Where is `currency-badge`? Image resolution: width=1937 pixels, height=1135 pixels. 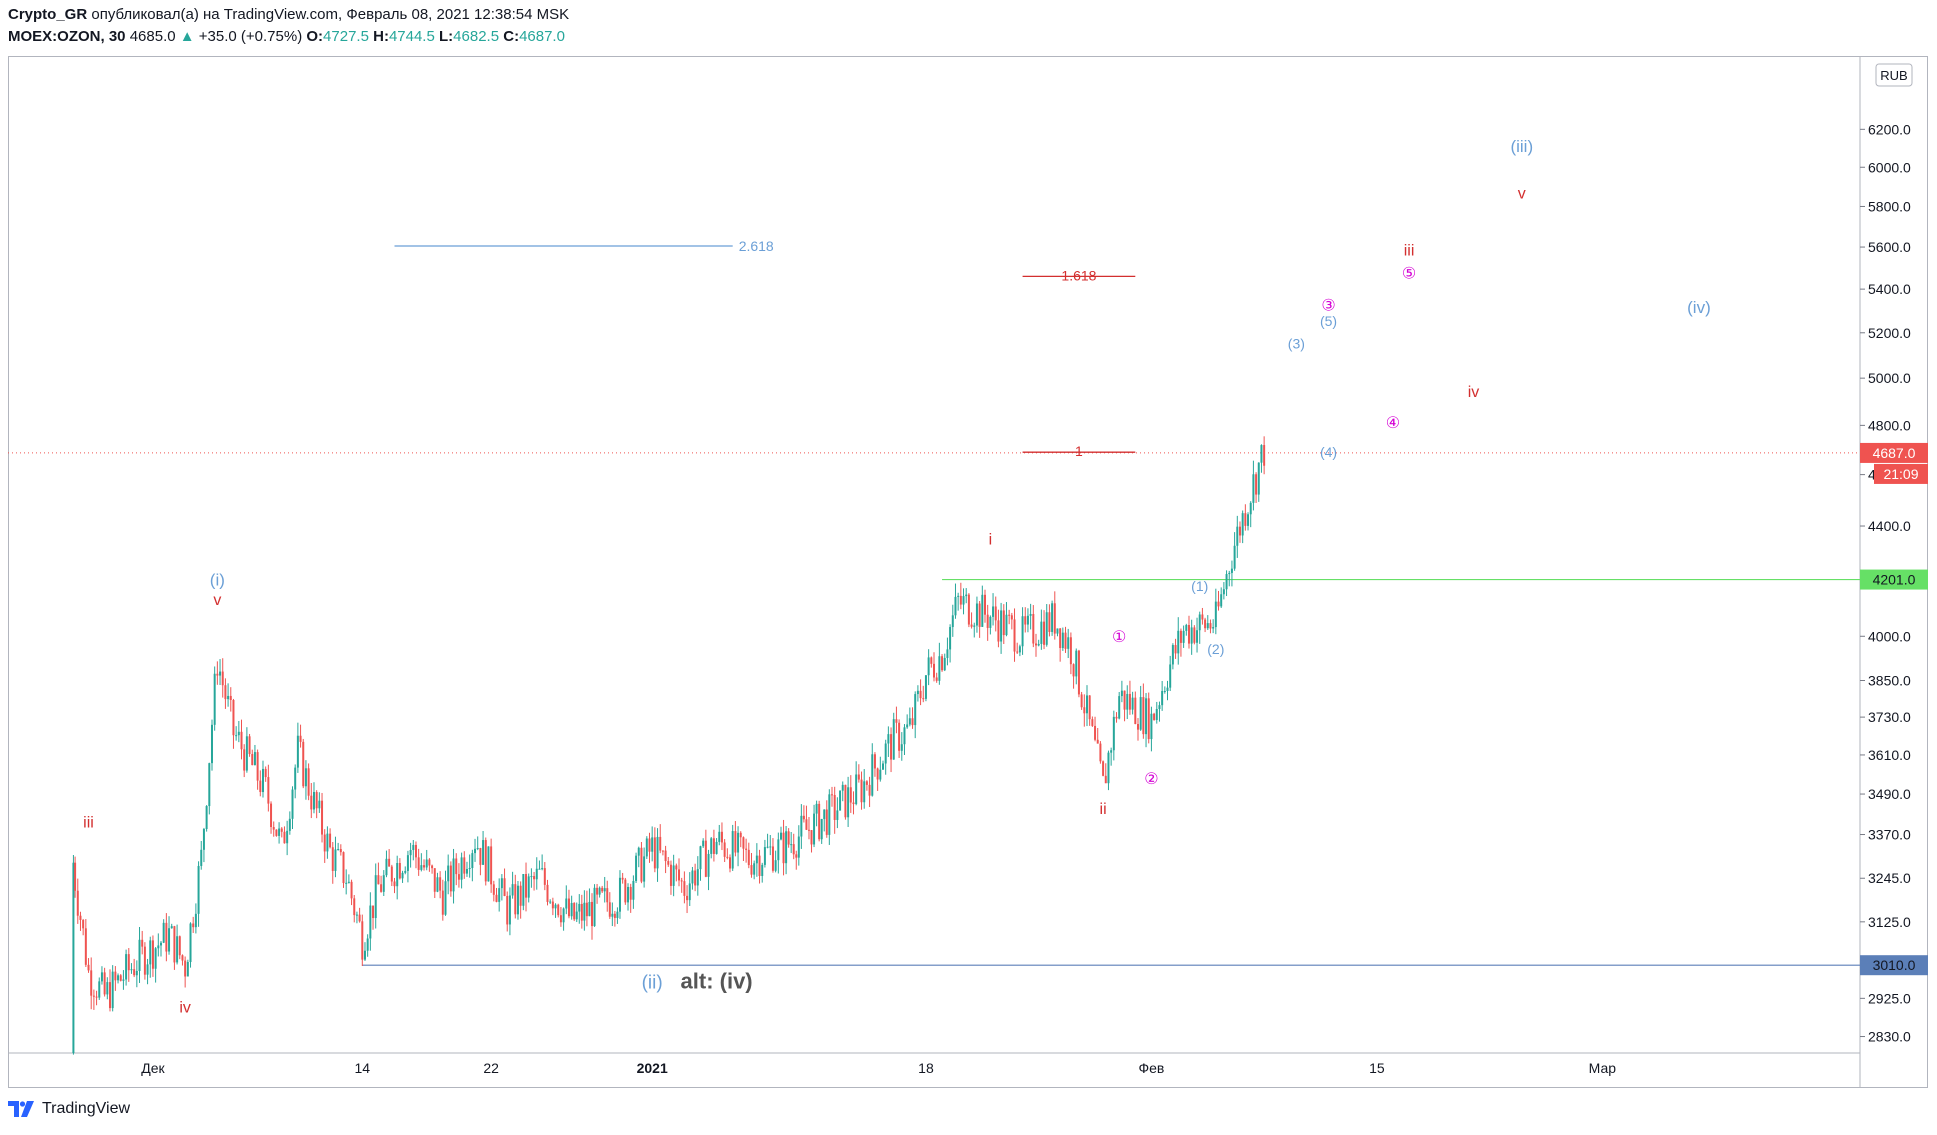
currency-badge is located at coordinates (1894, 75).